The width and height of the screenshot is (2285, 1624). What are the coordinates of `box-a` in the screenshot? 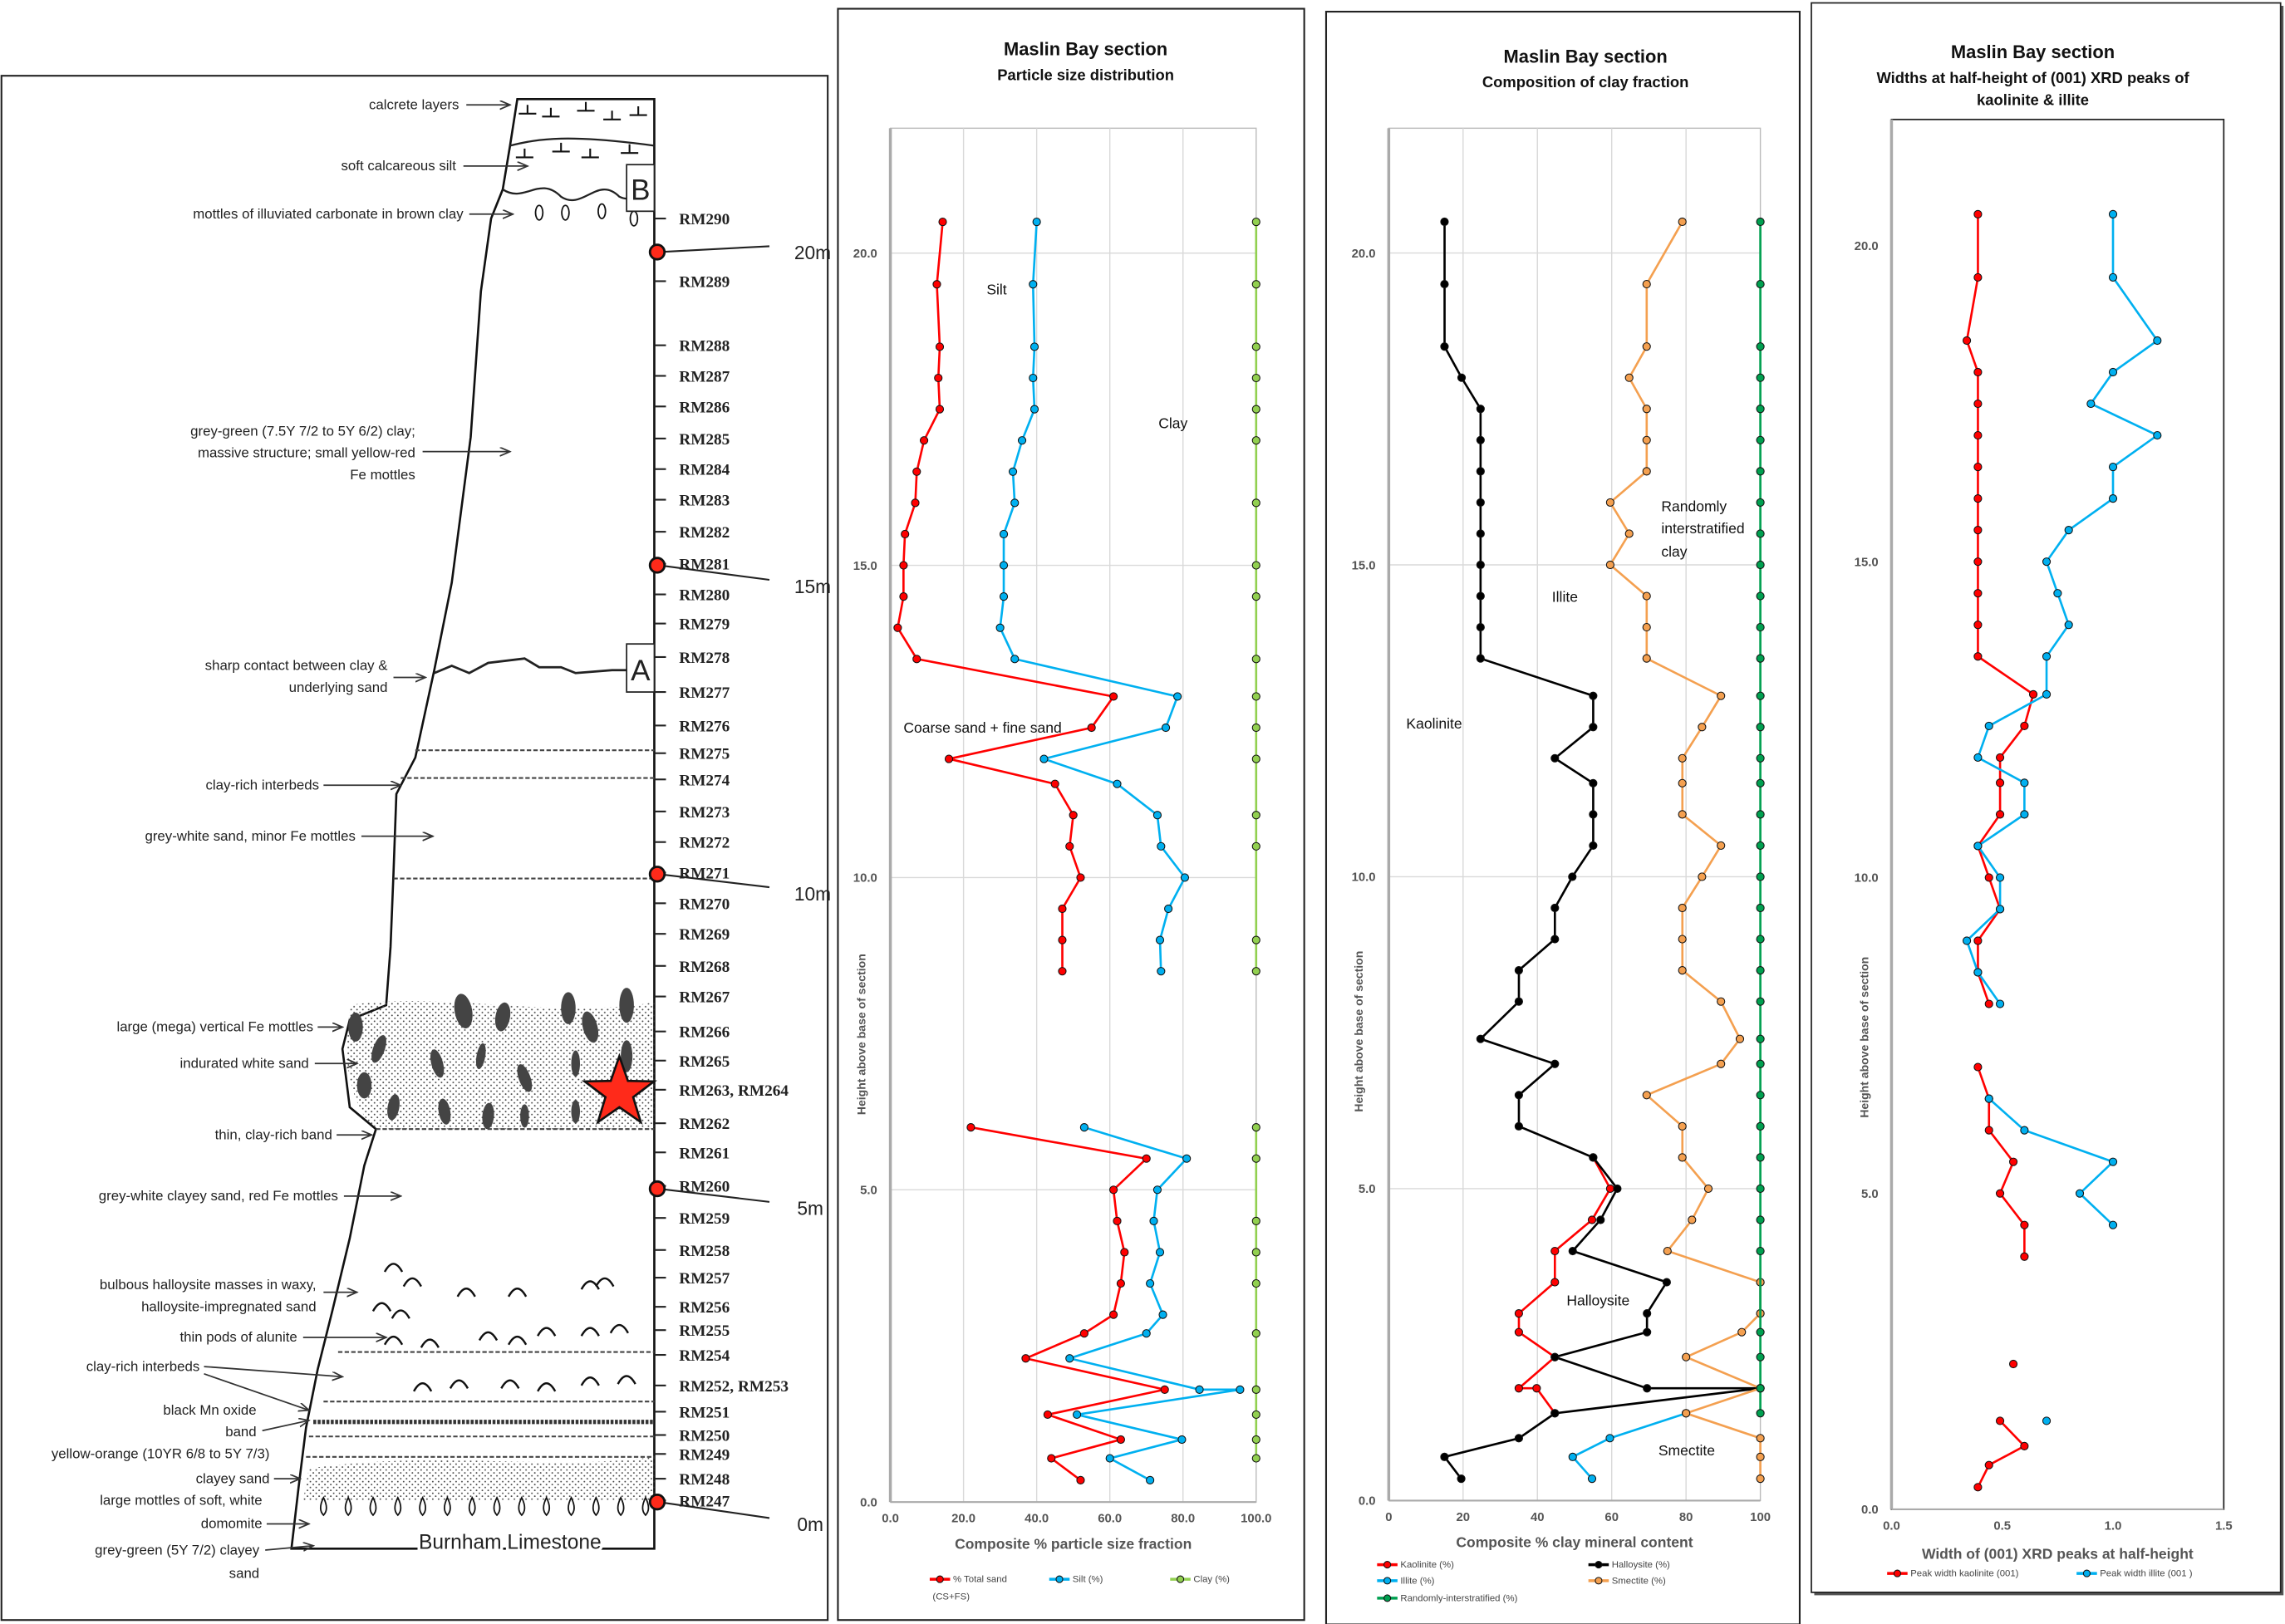 It's located at (641, 668).